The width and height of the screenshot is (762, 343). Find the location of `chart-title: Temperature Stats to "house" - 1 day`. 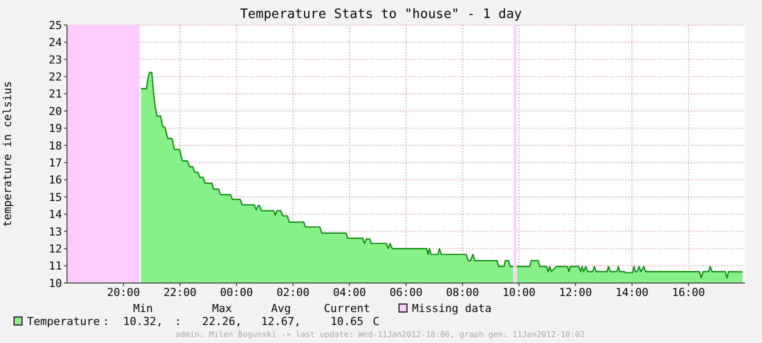

chart-title: Temperature Stats to "house" - 1 day is located at coordinates (381, 14).